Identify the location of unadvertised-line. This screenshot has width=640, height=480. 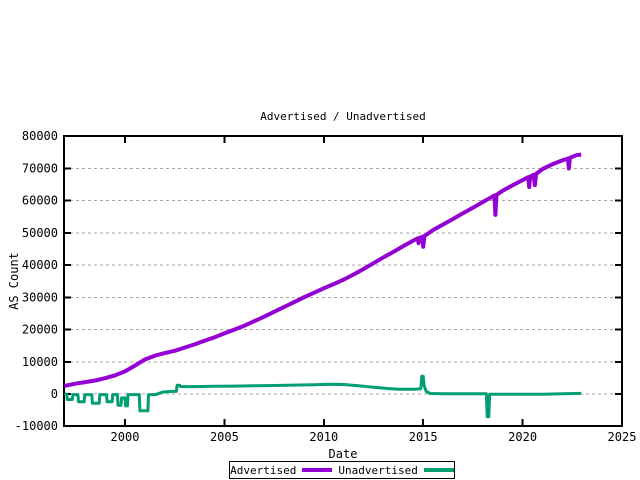
(322, 396).